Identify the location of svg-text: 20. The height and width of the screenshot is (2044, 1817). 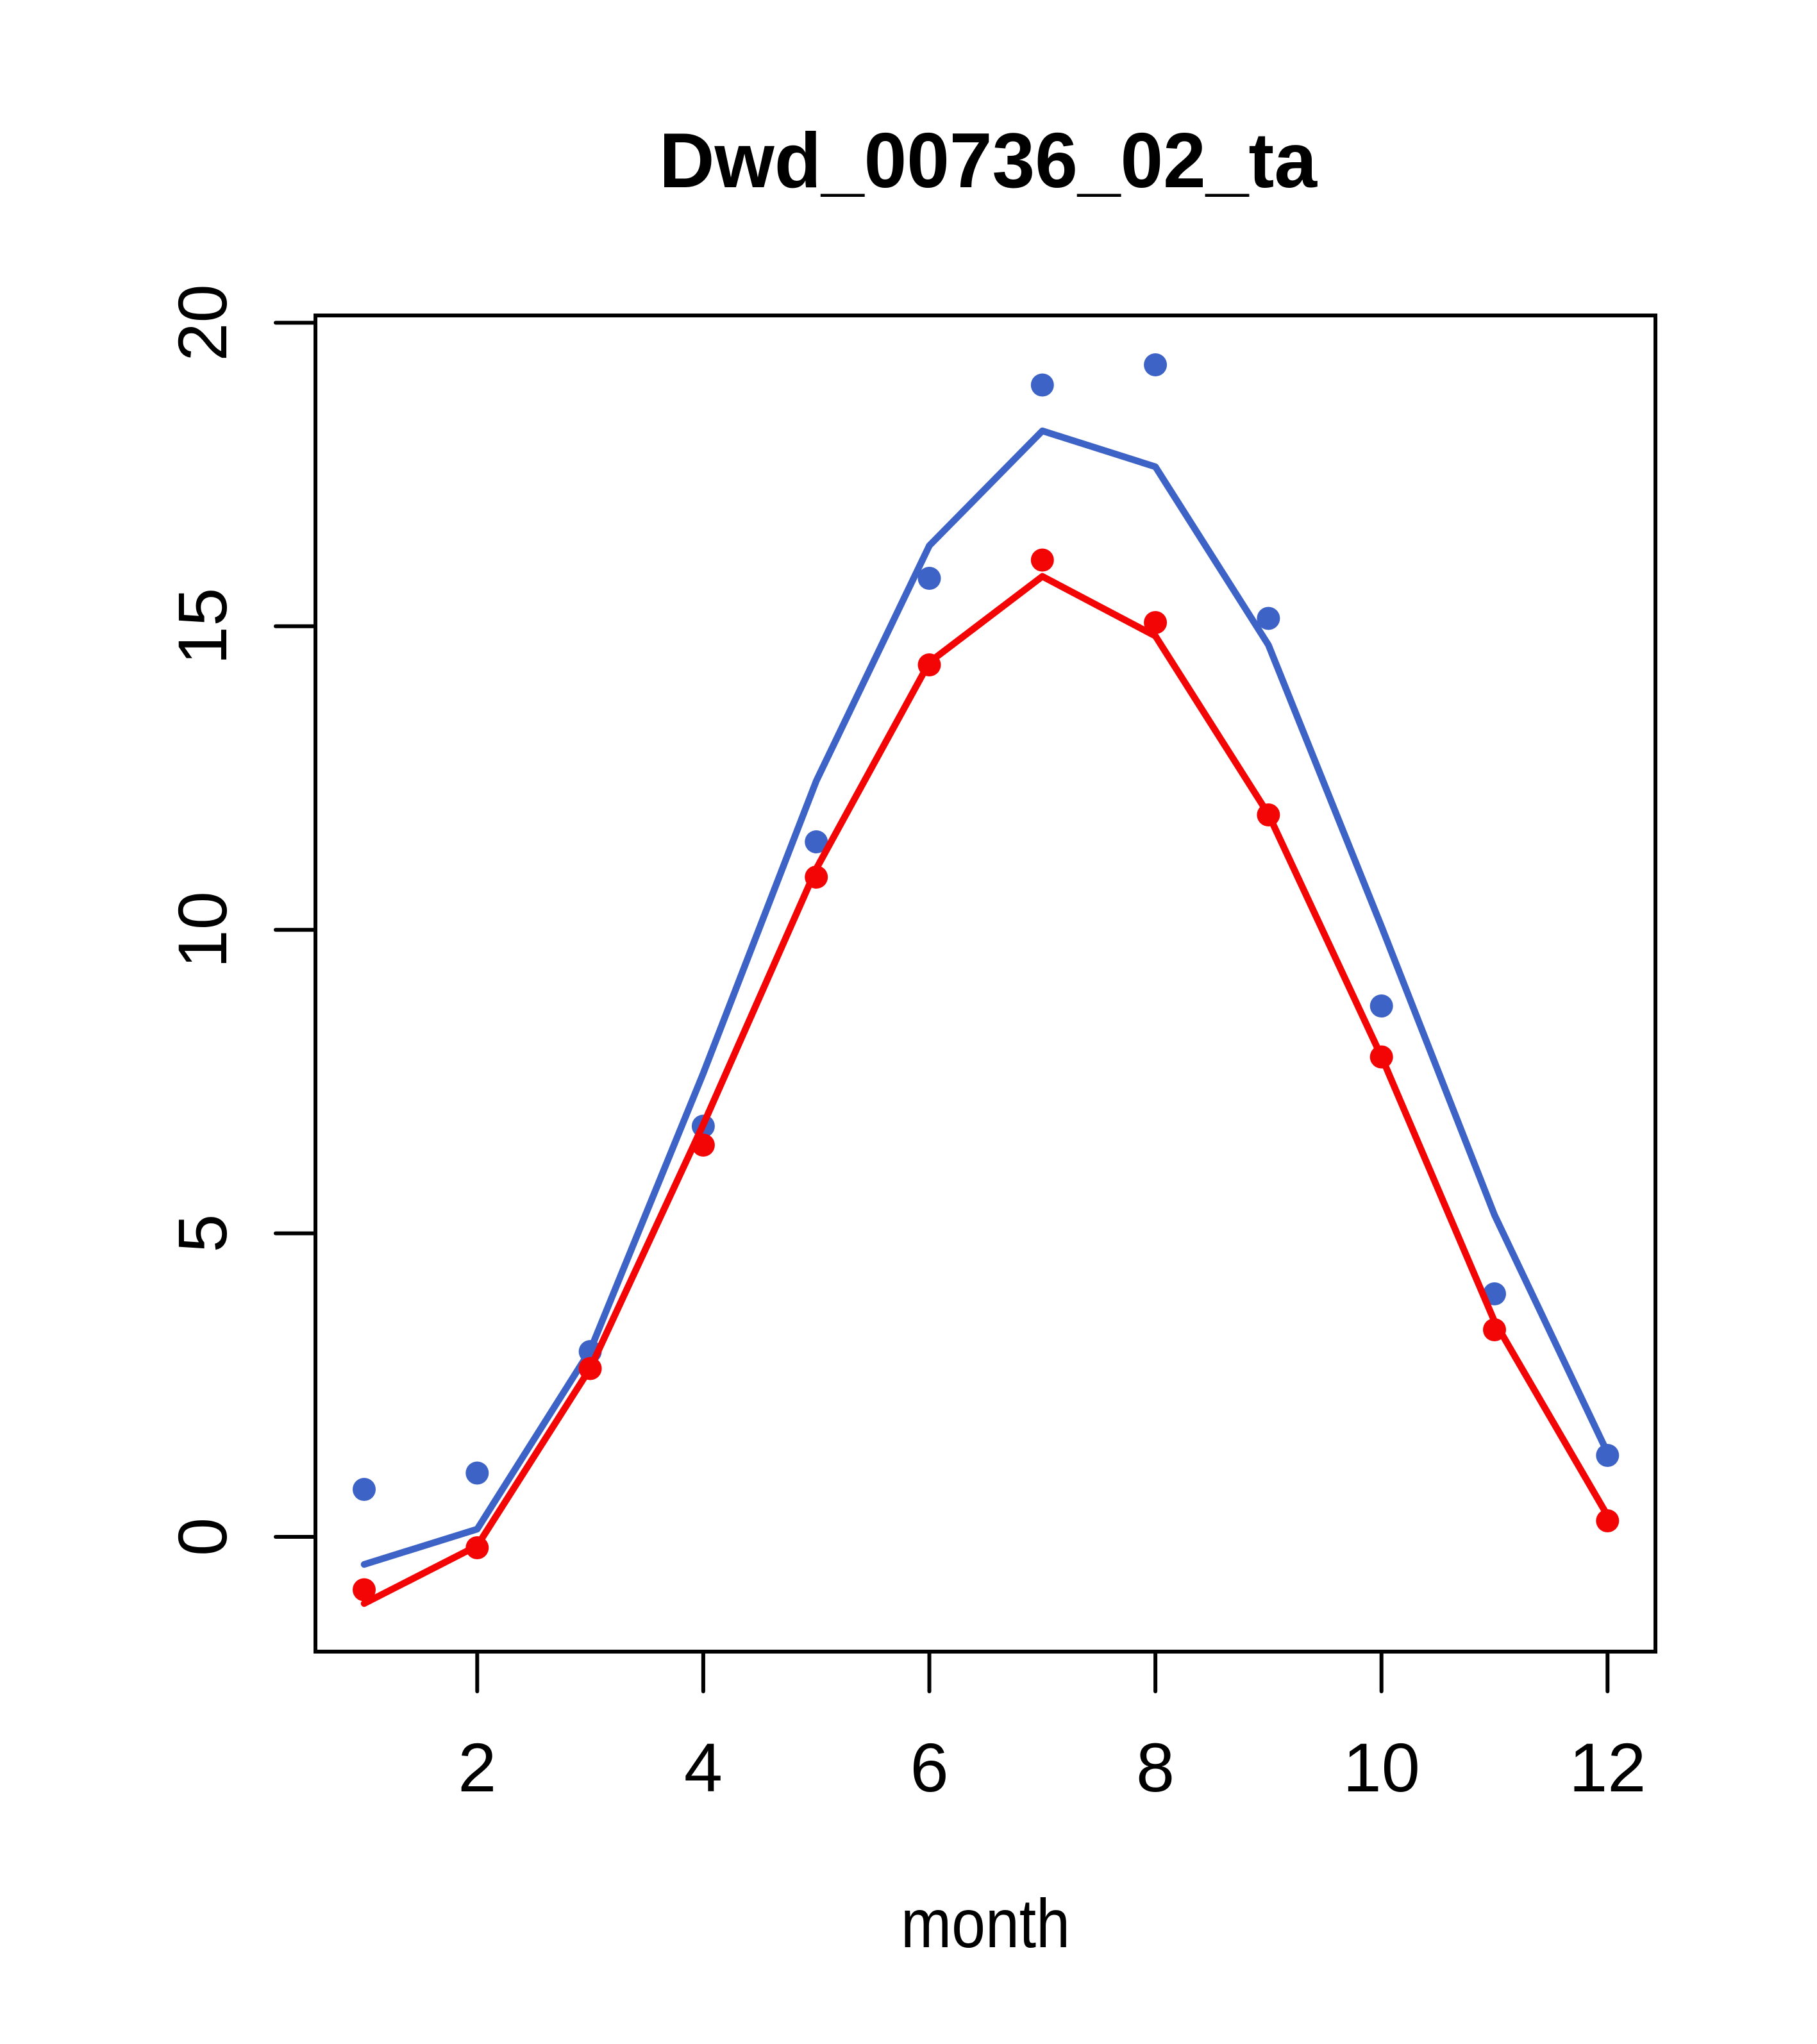
(202, 322).